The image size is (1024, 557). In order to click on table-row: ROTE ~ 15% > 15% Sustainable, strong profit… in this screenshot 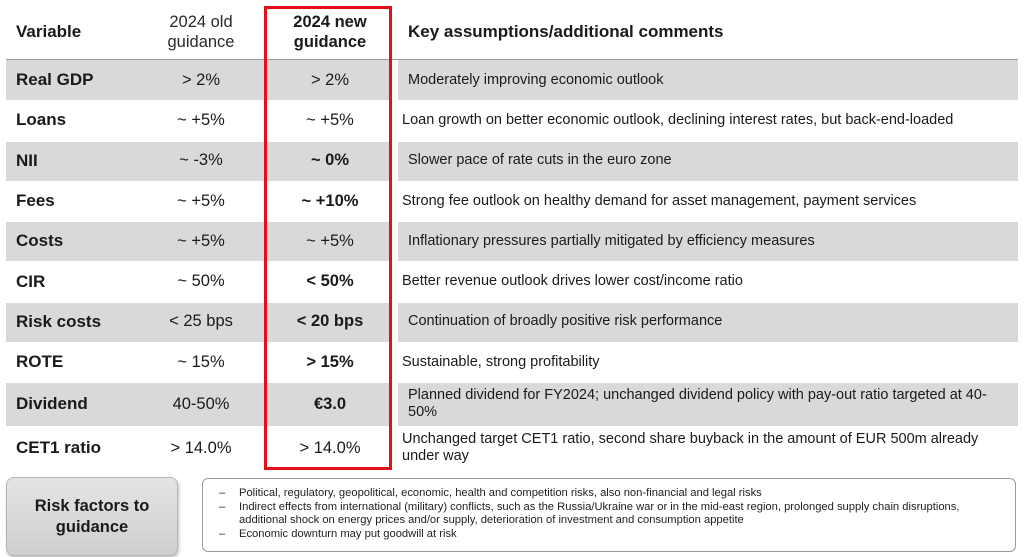, I will do `click(512, 362)`.